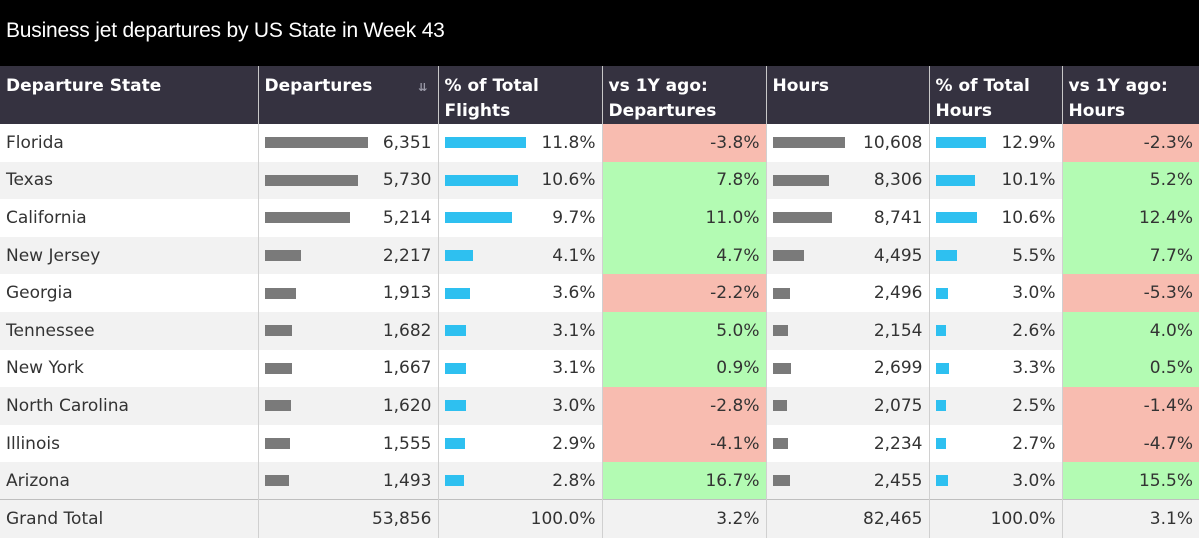 This screenshot has height=540, width=1199. What do you see at coordinates (407, 217) in the screenshot?
I see `departures-cell-value: 5,214` at bounding box center [407, 217].